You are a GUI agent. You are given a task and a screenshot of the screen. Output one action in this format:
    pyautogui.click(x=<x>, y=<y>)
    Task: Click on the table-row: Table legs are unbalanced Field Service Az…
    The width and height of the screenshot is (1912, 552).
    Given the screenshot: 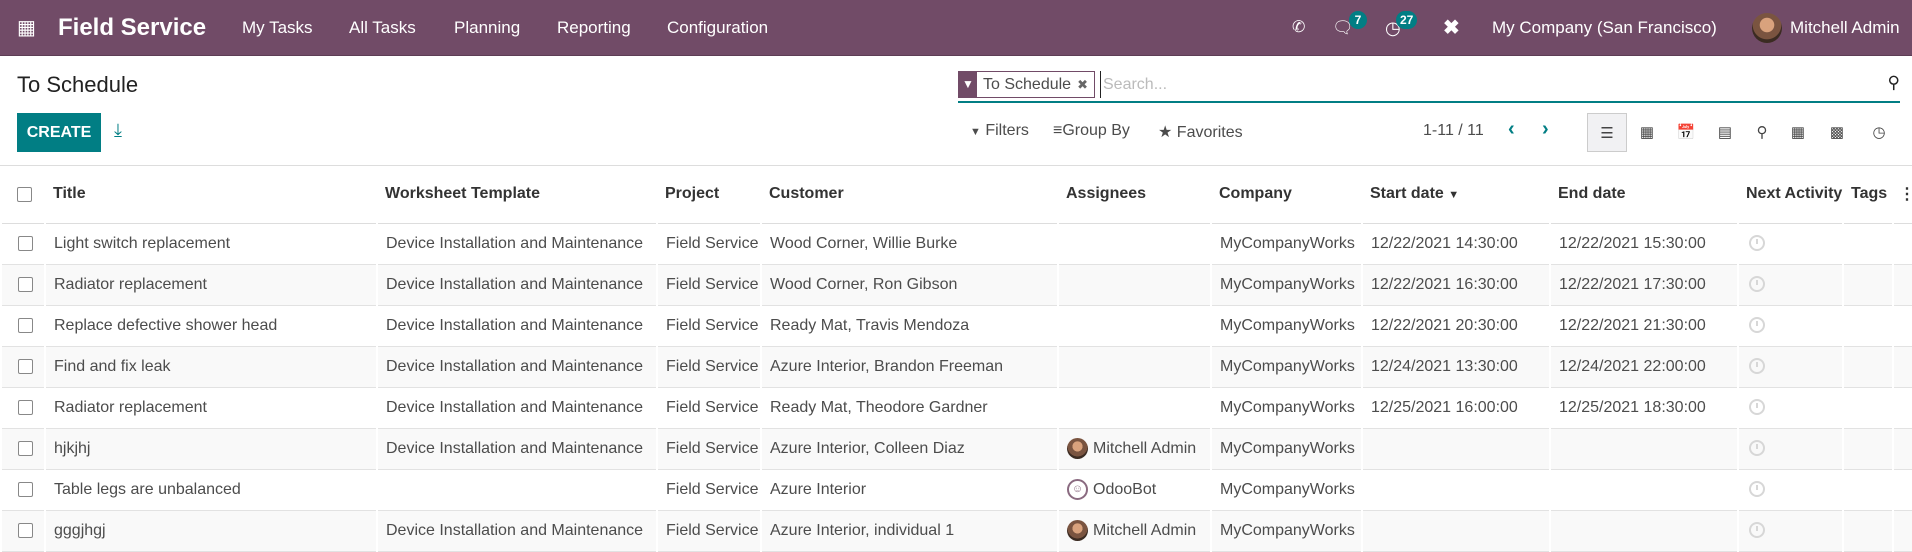 What is the action you would take?
    pyautogui.click(x=956, y=490)
    